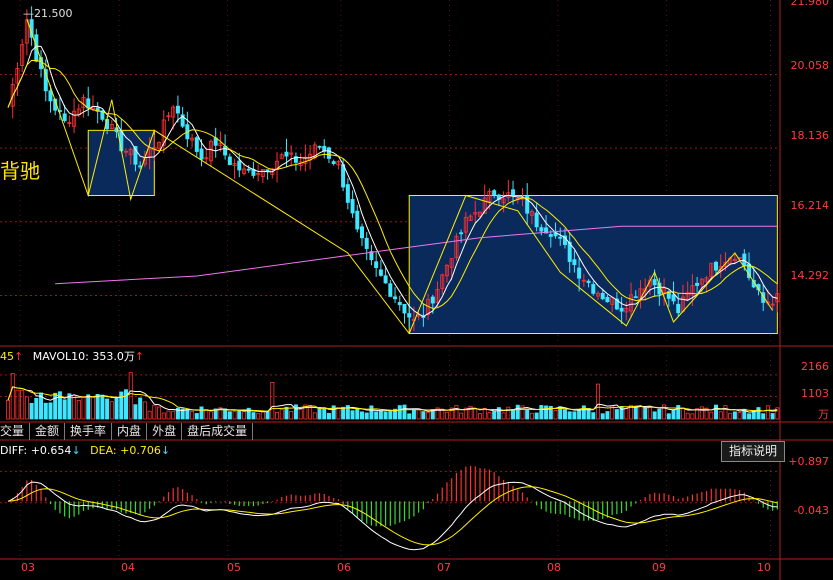 The width and height of the screenshot is (833, 580). I want to click on tab-after-hours: 盘后成交量, so click(218, 431).